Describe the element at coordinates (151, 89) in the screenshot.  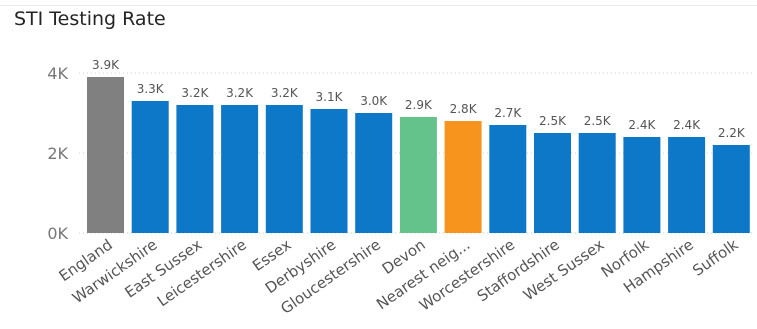
I see `data-label: 3.3K` at that location.